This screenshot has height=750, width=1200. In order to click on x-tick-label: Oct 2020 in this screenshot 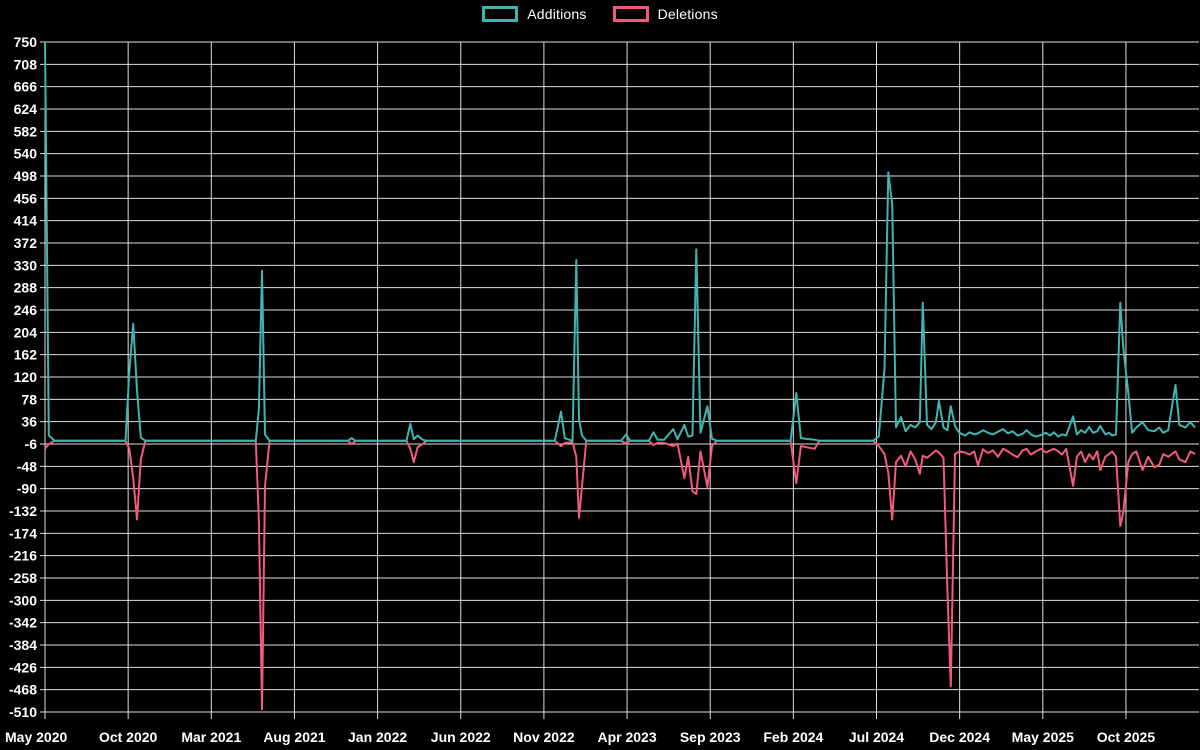, I will do `click(128, 737)`.